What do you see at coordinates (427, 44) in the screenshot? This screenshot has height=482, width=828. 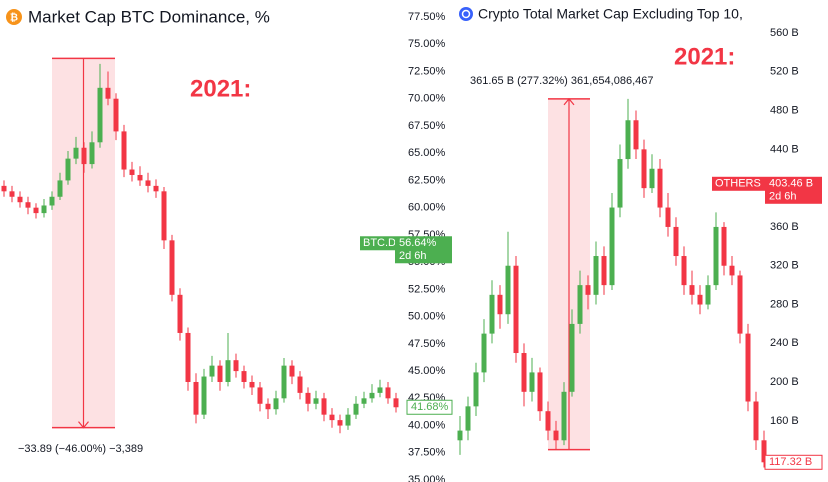 I see `y-tick-label: 75.00%` at bounding box center [427, 44].